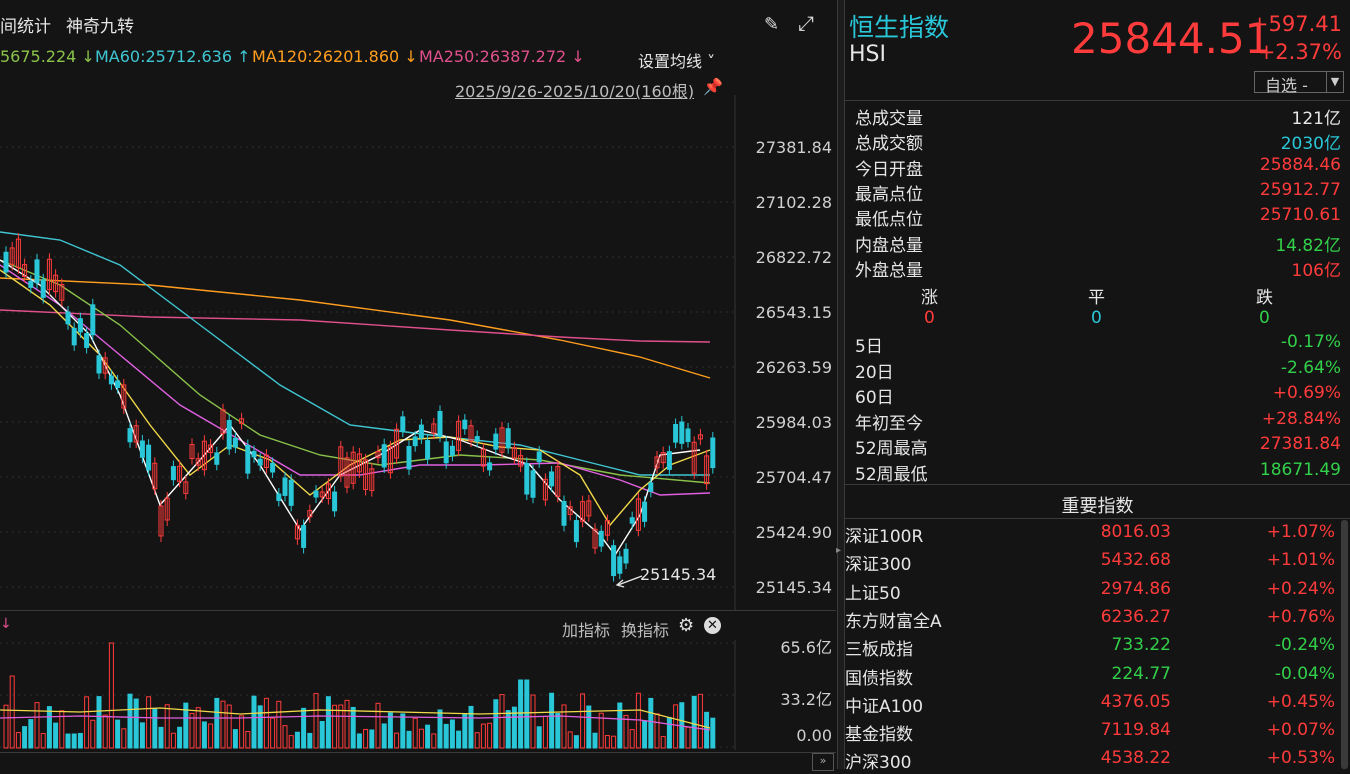 Image resolution: width=1350 pixels, height=774 pixels. I want to click on index-row: 三板成指 733.22 -0.24%, so click(1092, 647).